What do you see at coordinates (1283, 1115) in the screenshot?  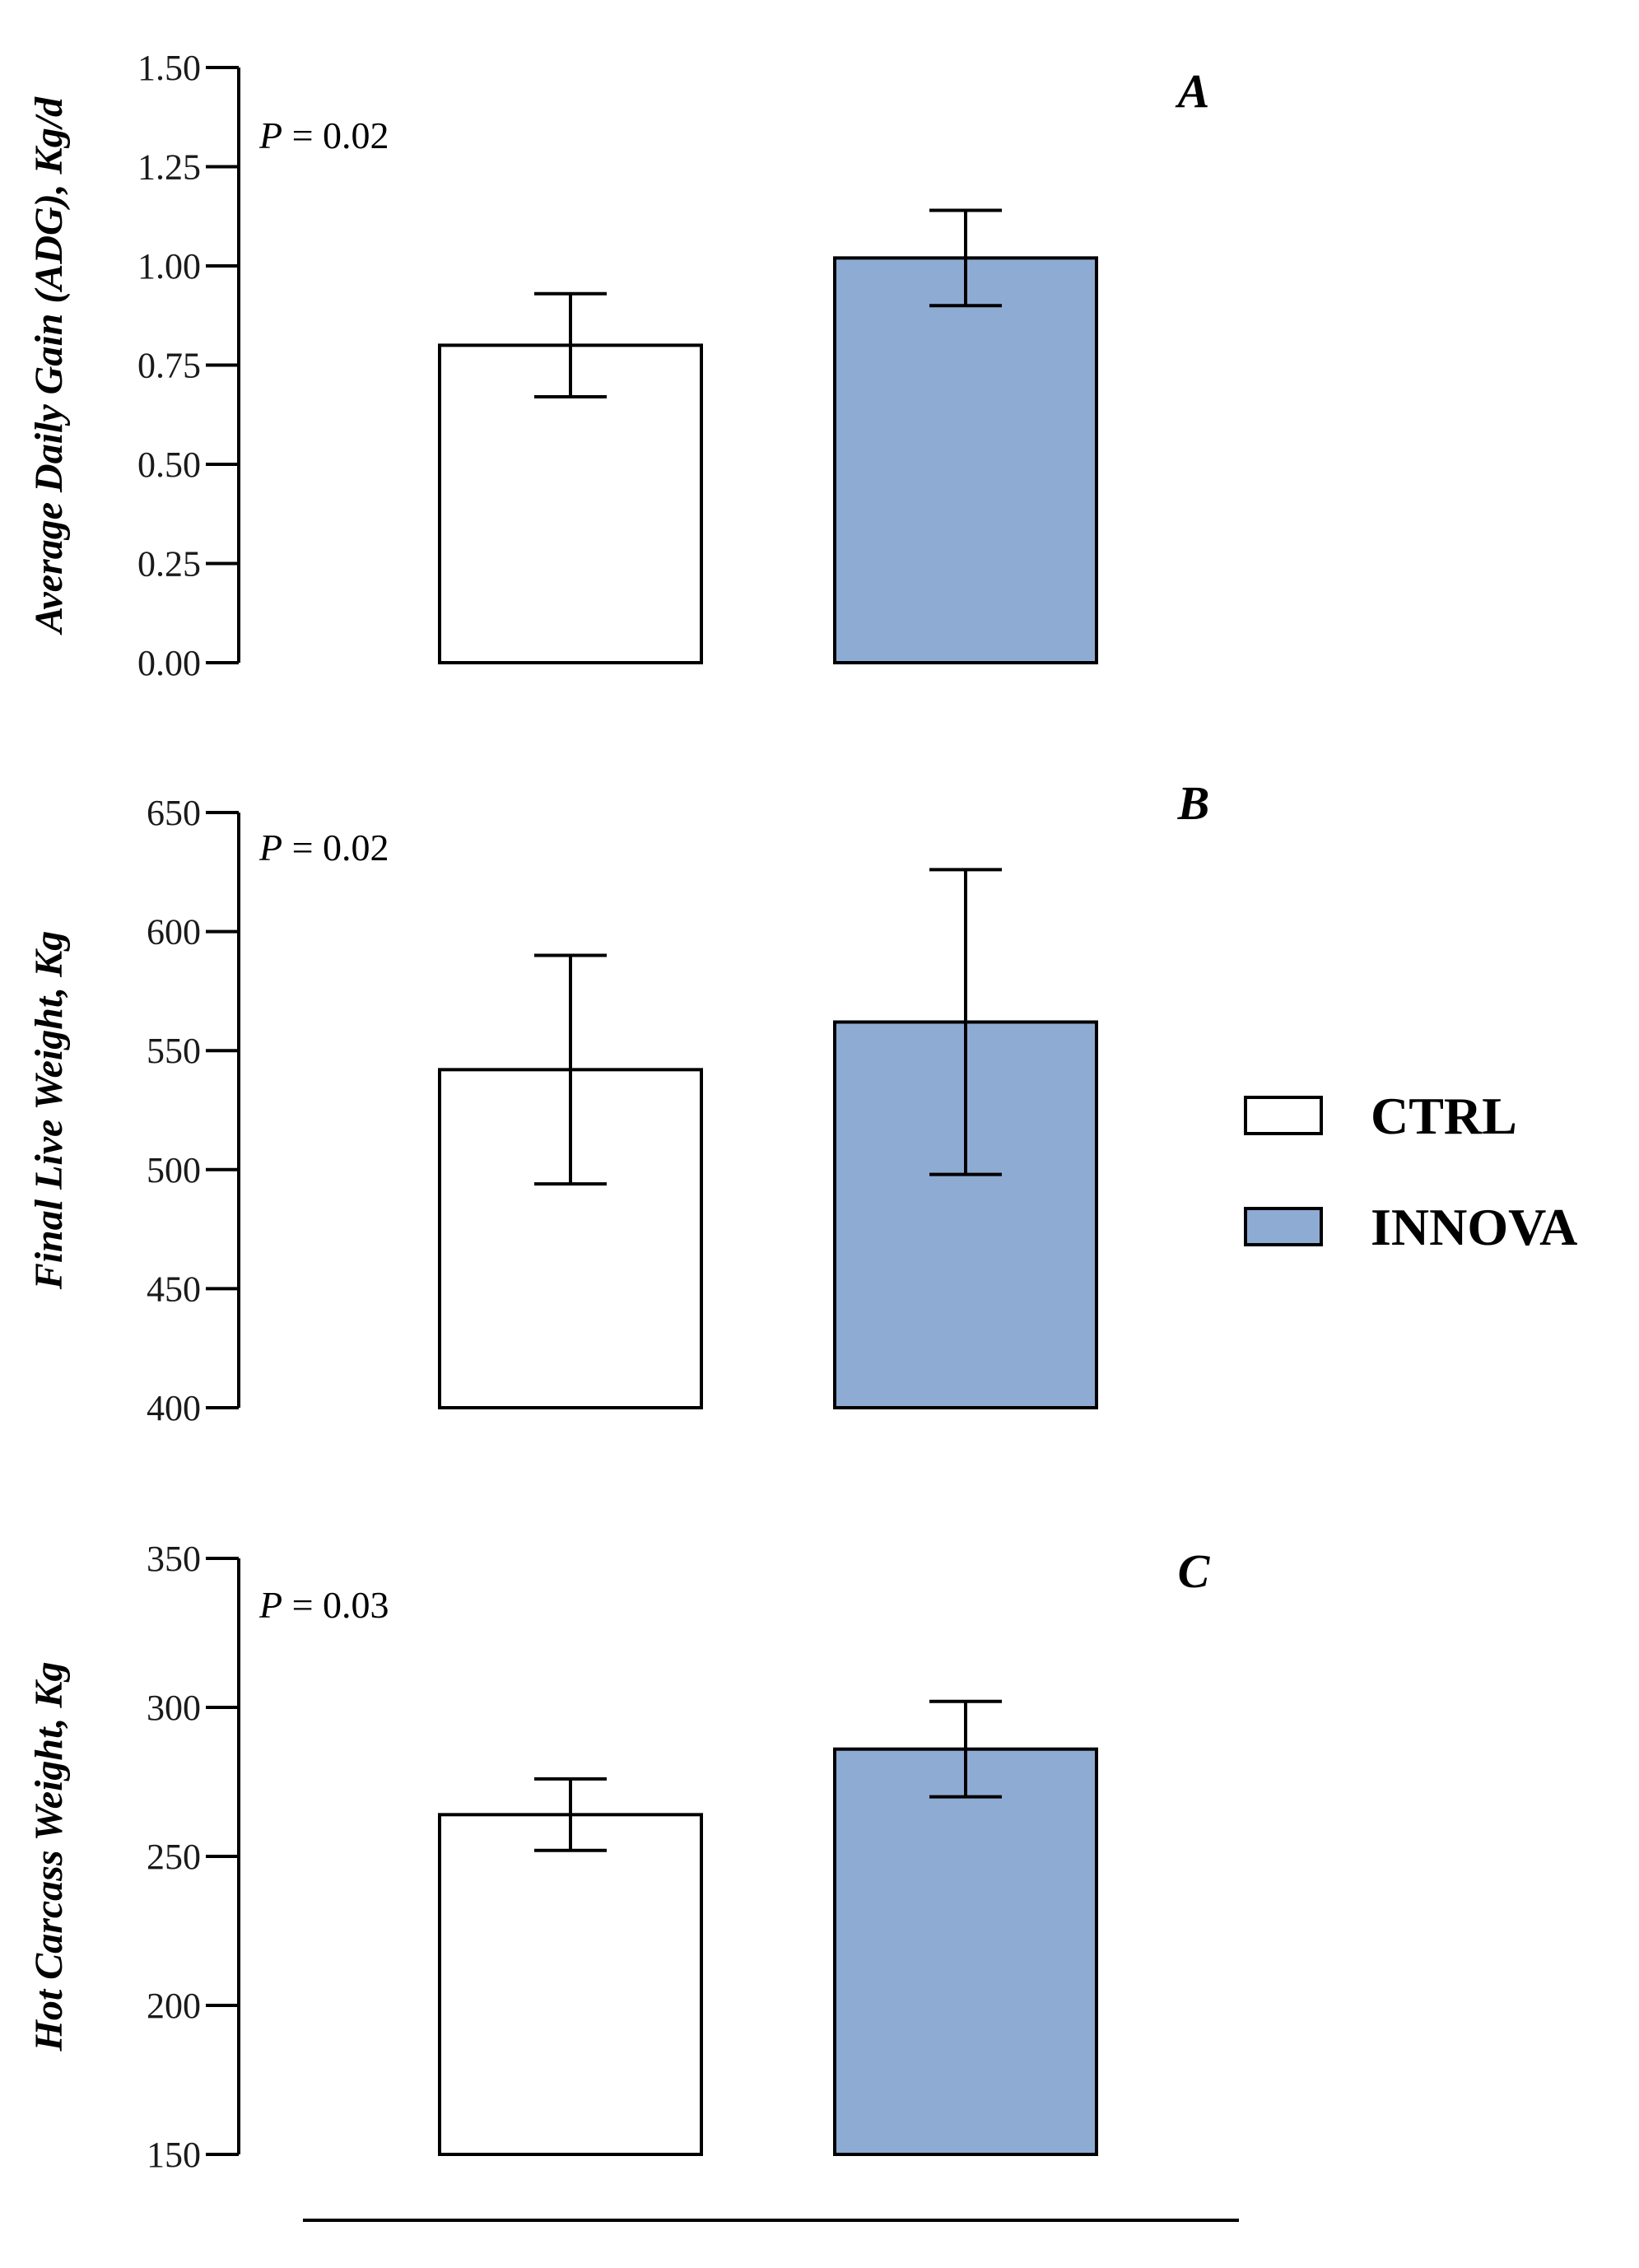 I see `legend-swatch-ctrl` at bounding box center [1283, 1115].